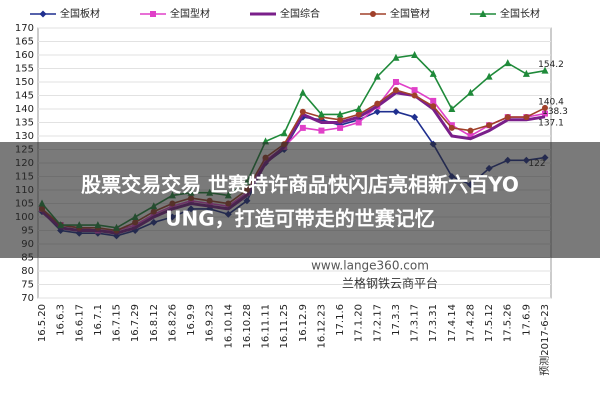 This screenshot has width=600, height=400. What do you see at coordinates (172, 323) in the screenshot?
I see `x-tick-label: 16.8.26` at bounding box center [172, 323].